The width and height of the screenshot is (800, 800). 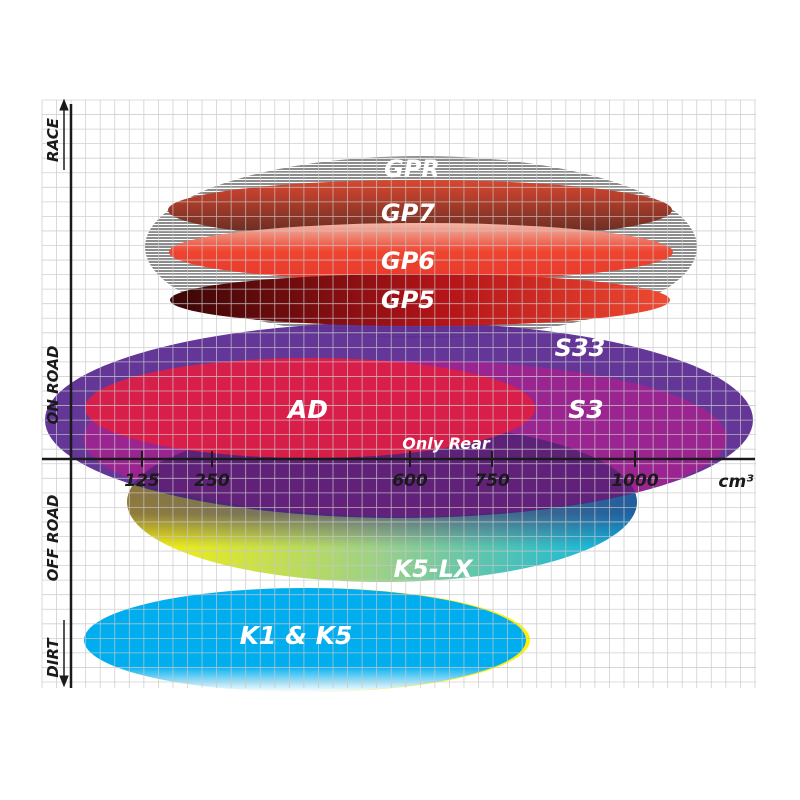 I want to click on ellipse-gp6, so click(x=421, y=252).